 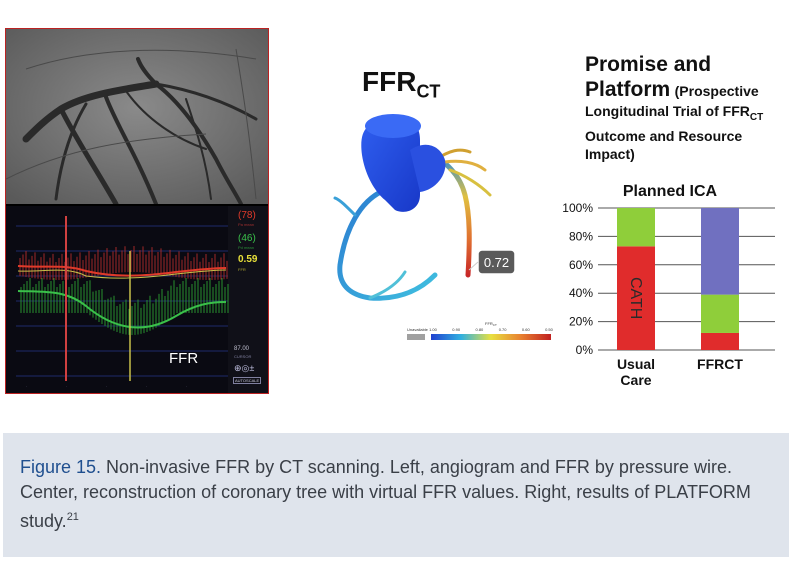 What do you see at coordinates (418, 329) in the screenshot?
I see `scale-unavailable-label: Unavailable` at bounding box center [418, 329].